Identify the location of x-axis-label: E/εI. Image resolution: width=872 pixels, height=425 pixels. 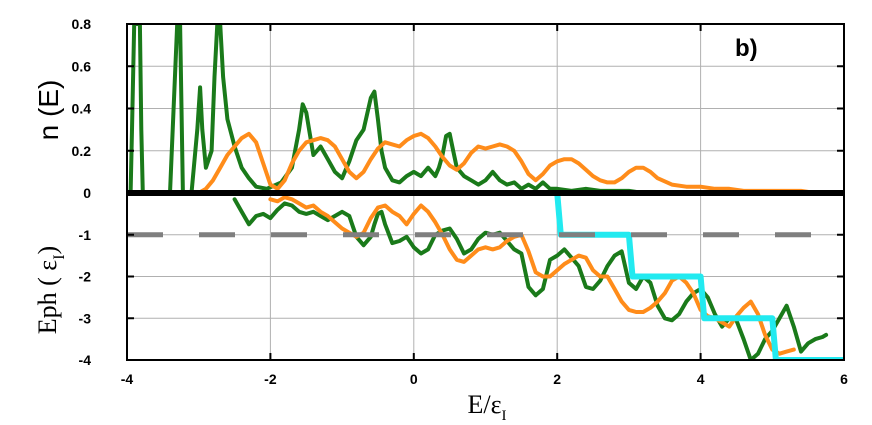
(486, 407).